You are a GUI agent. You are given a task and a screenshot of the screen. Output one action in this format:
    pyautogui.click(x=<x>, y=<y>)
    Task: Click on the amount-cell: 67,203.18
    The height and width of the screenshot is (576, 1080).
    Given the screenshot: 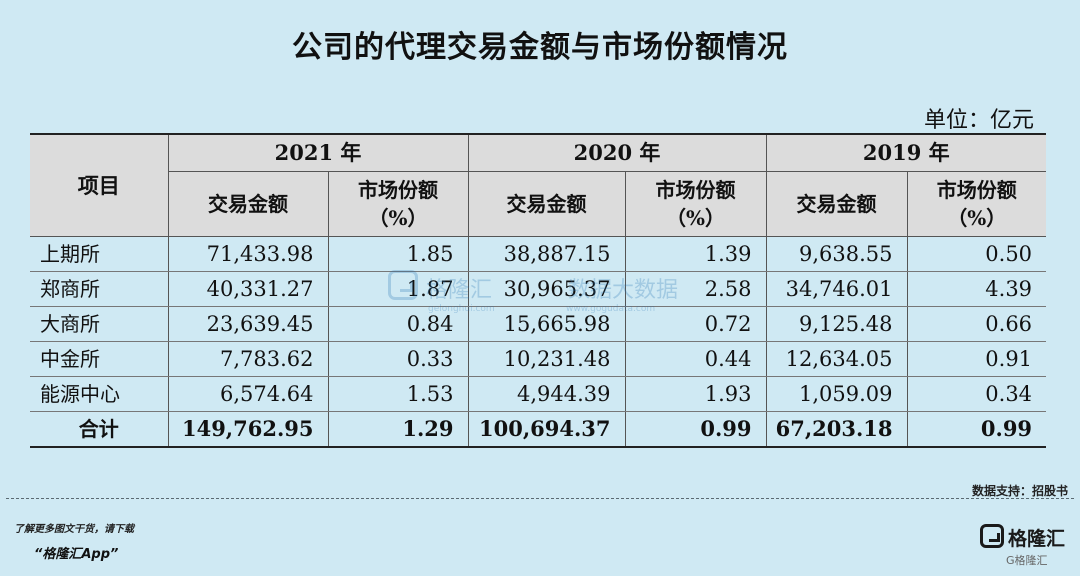 What is the action you would take?
    pyautogui.click(x=836, y=429)
    